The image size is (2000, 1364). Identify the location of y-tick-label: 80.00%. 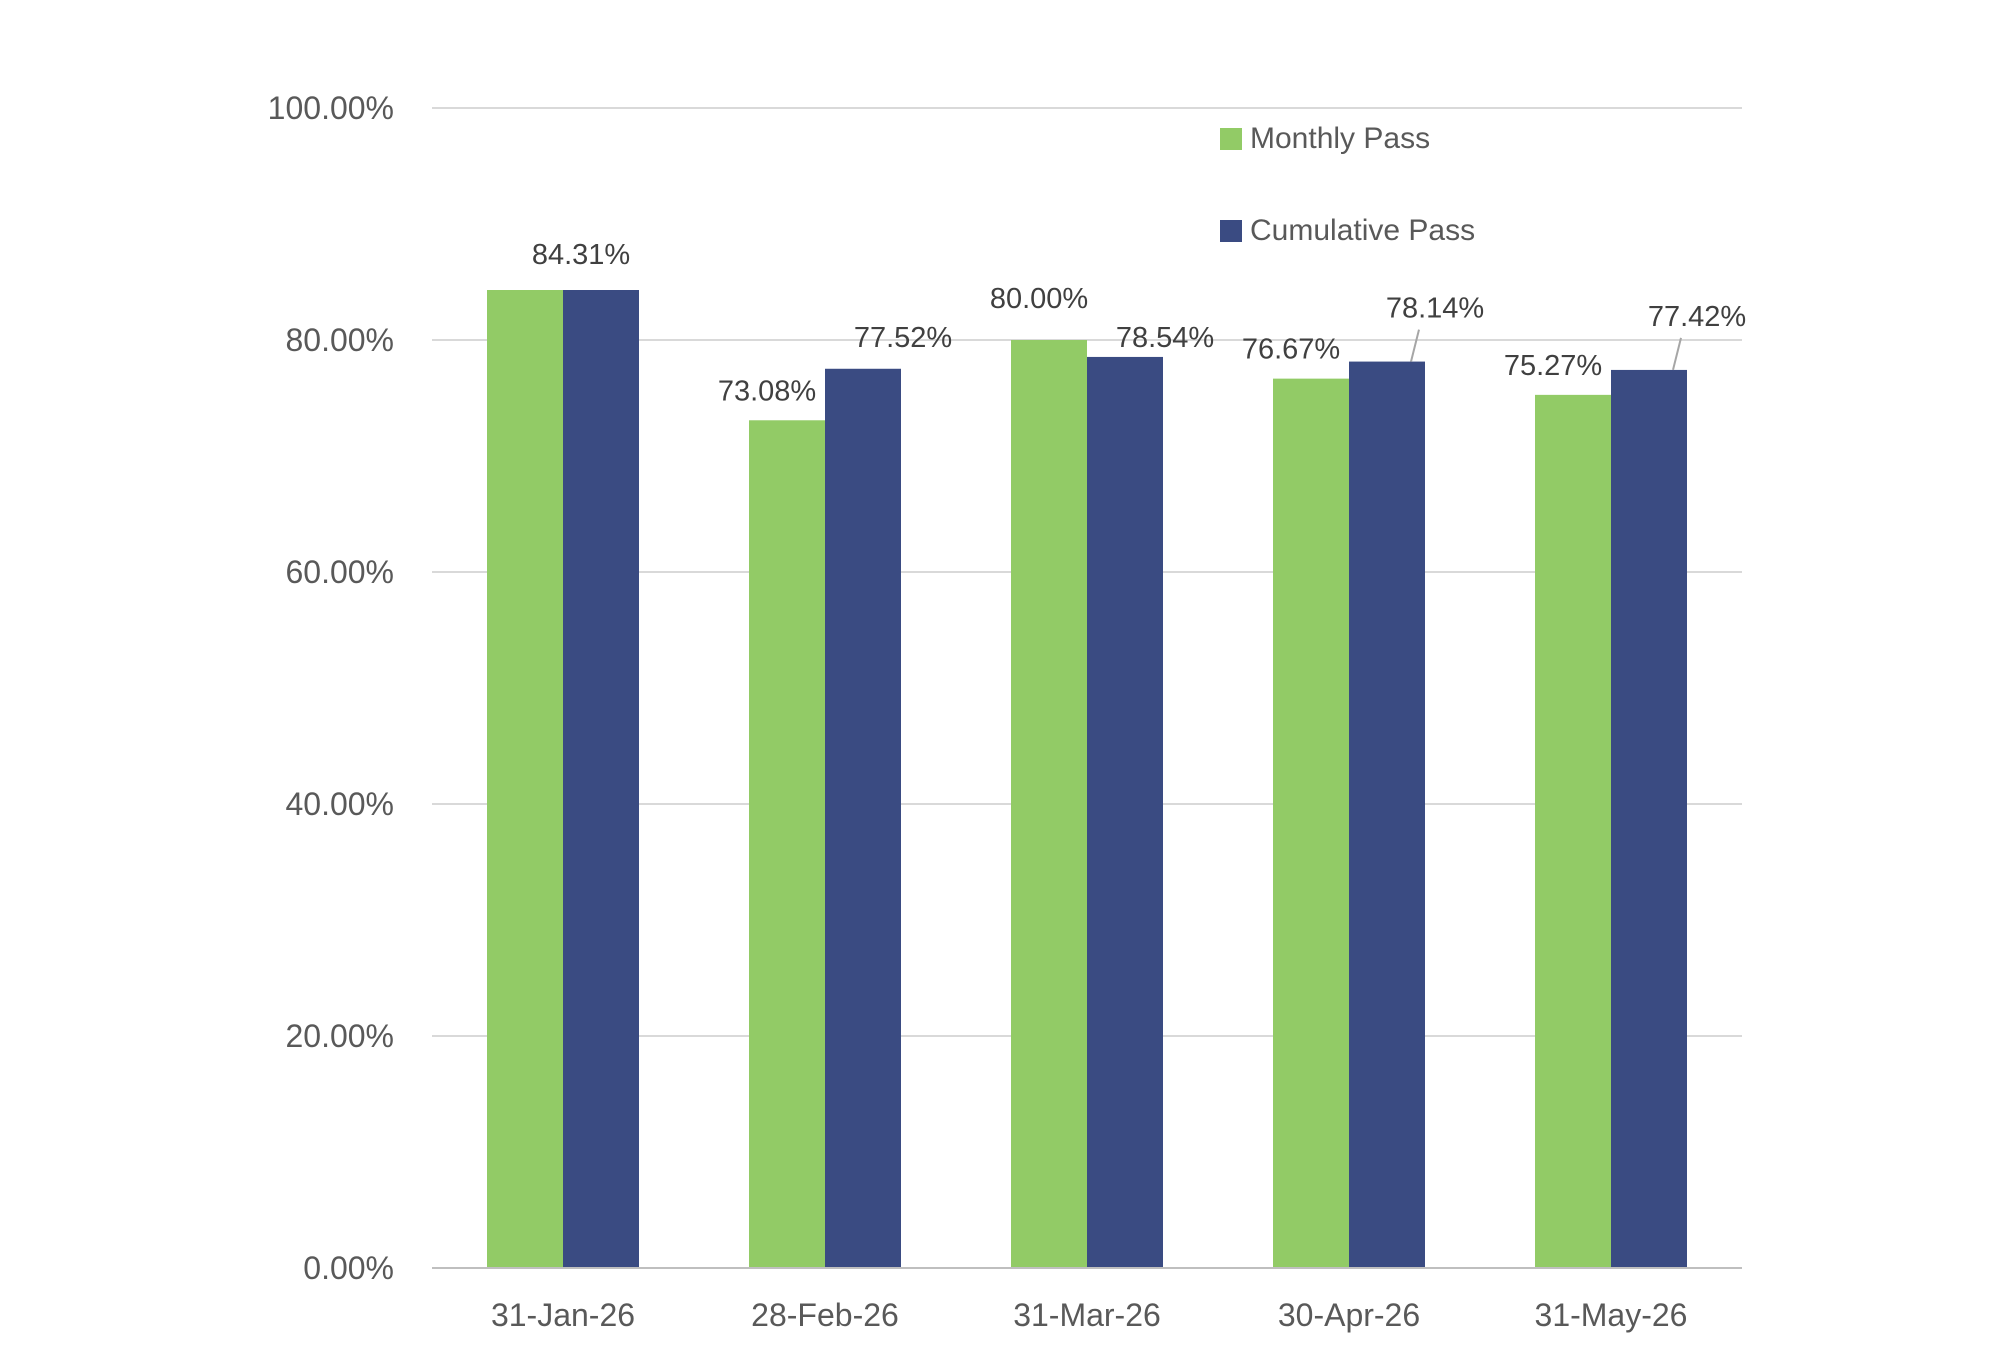
(339, 340).